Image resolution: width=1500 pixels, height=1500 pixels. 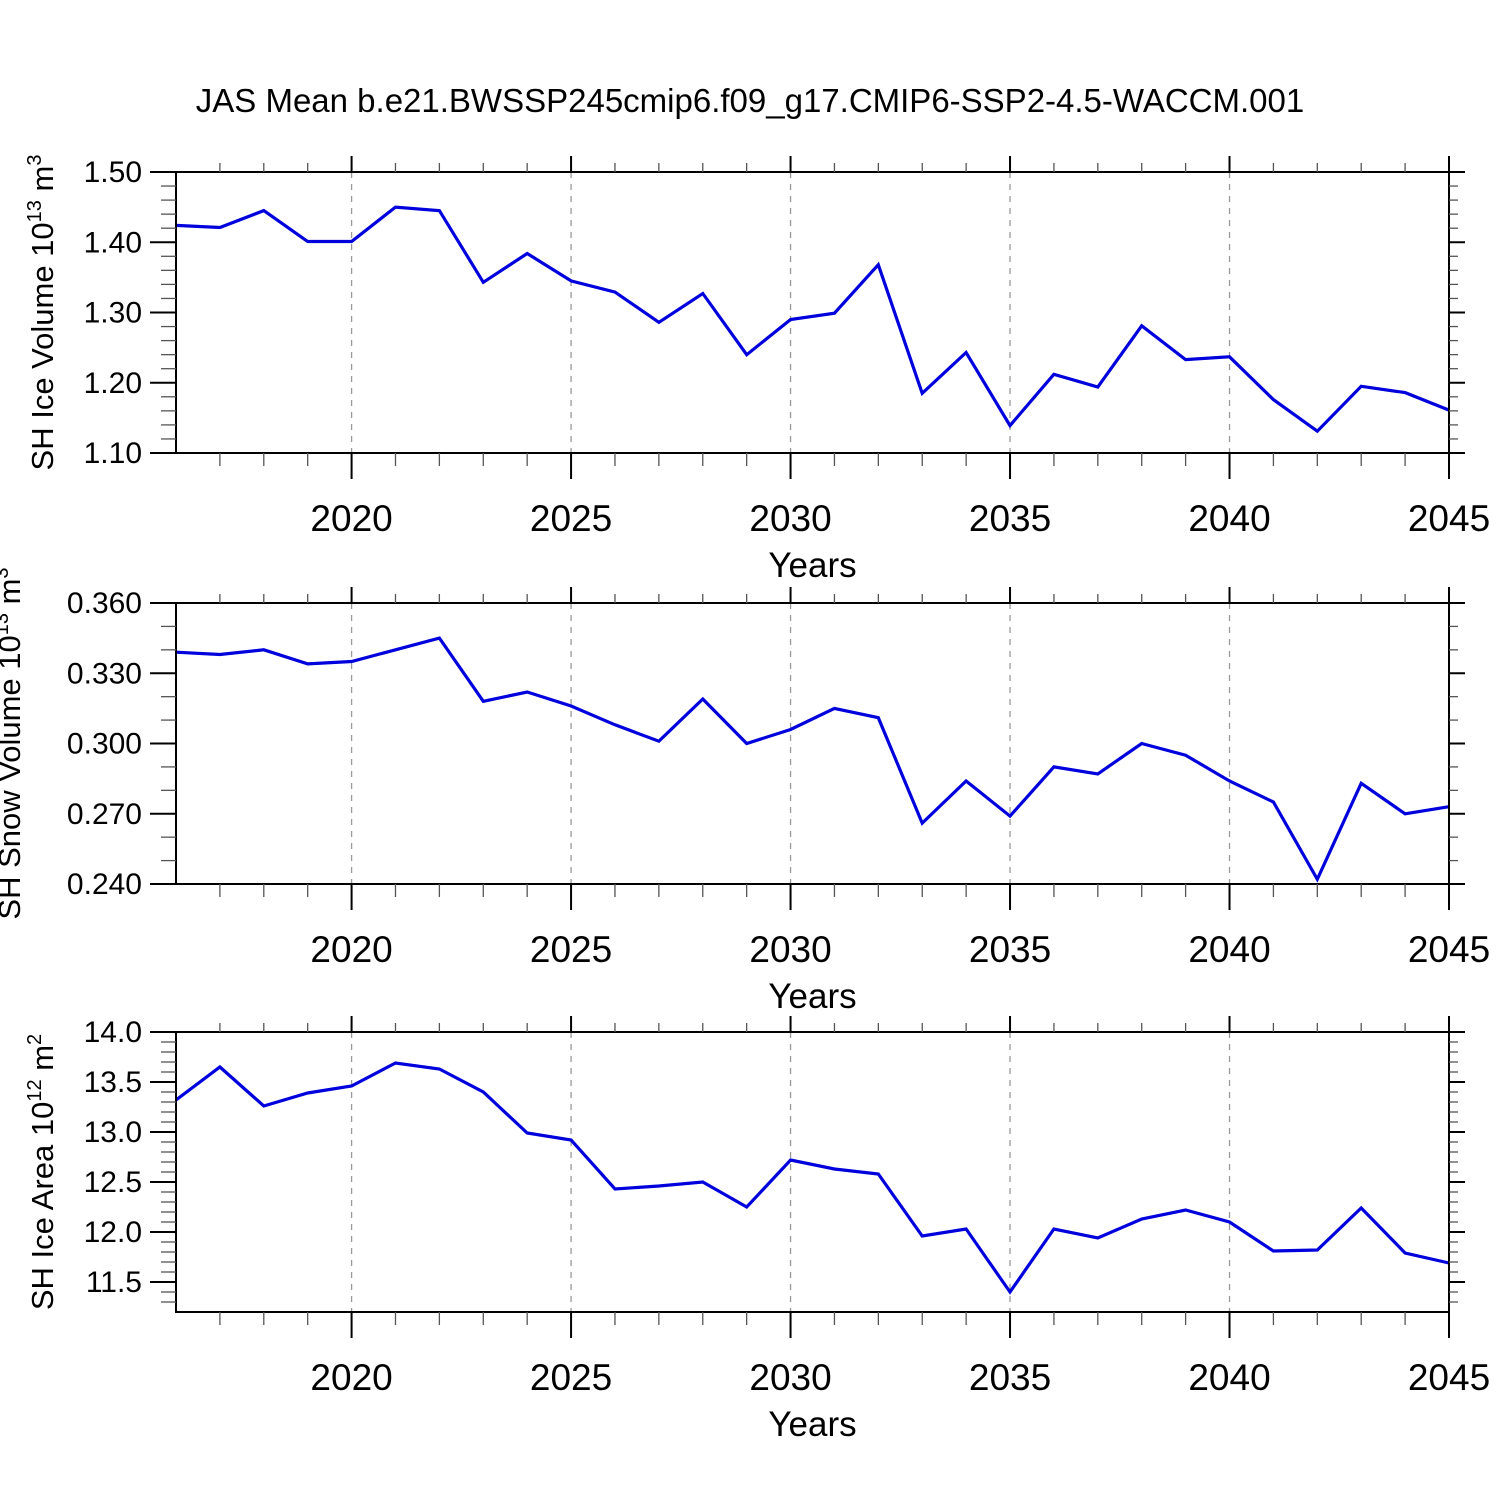 I want to click on svg-text: 1.50, so click(x=113, y=172).